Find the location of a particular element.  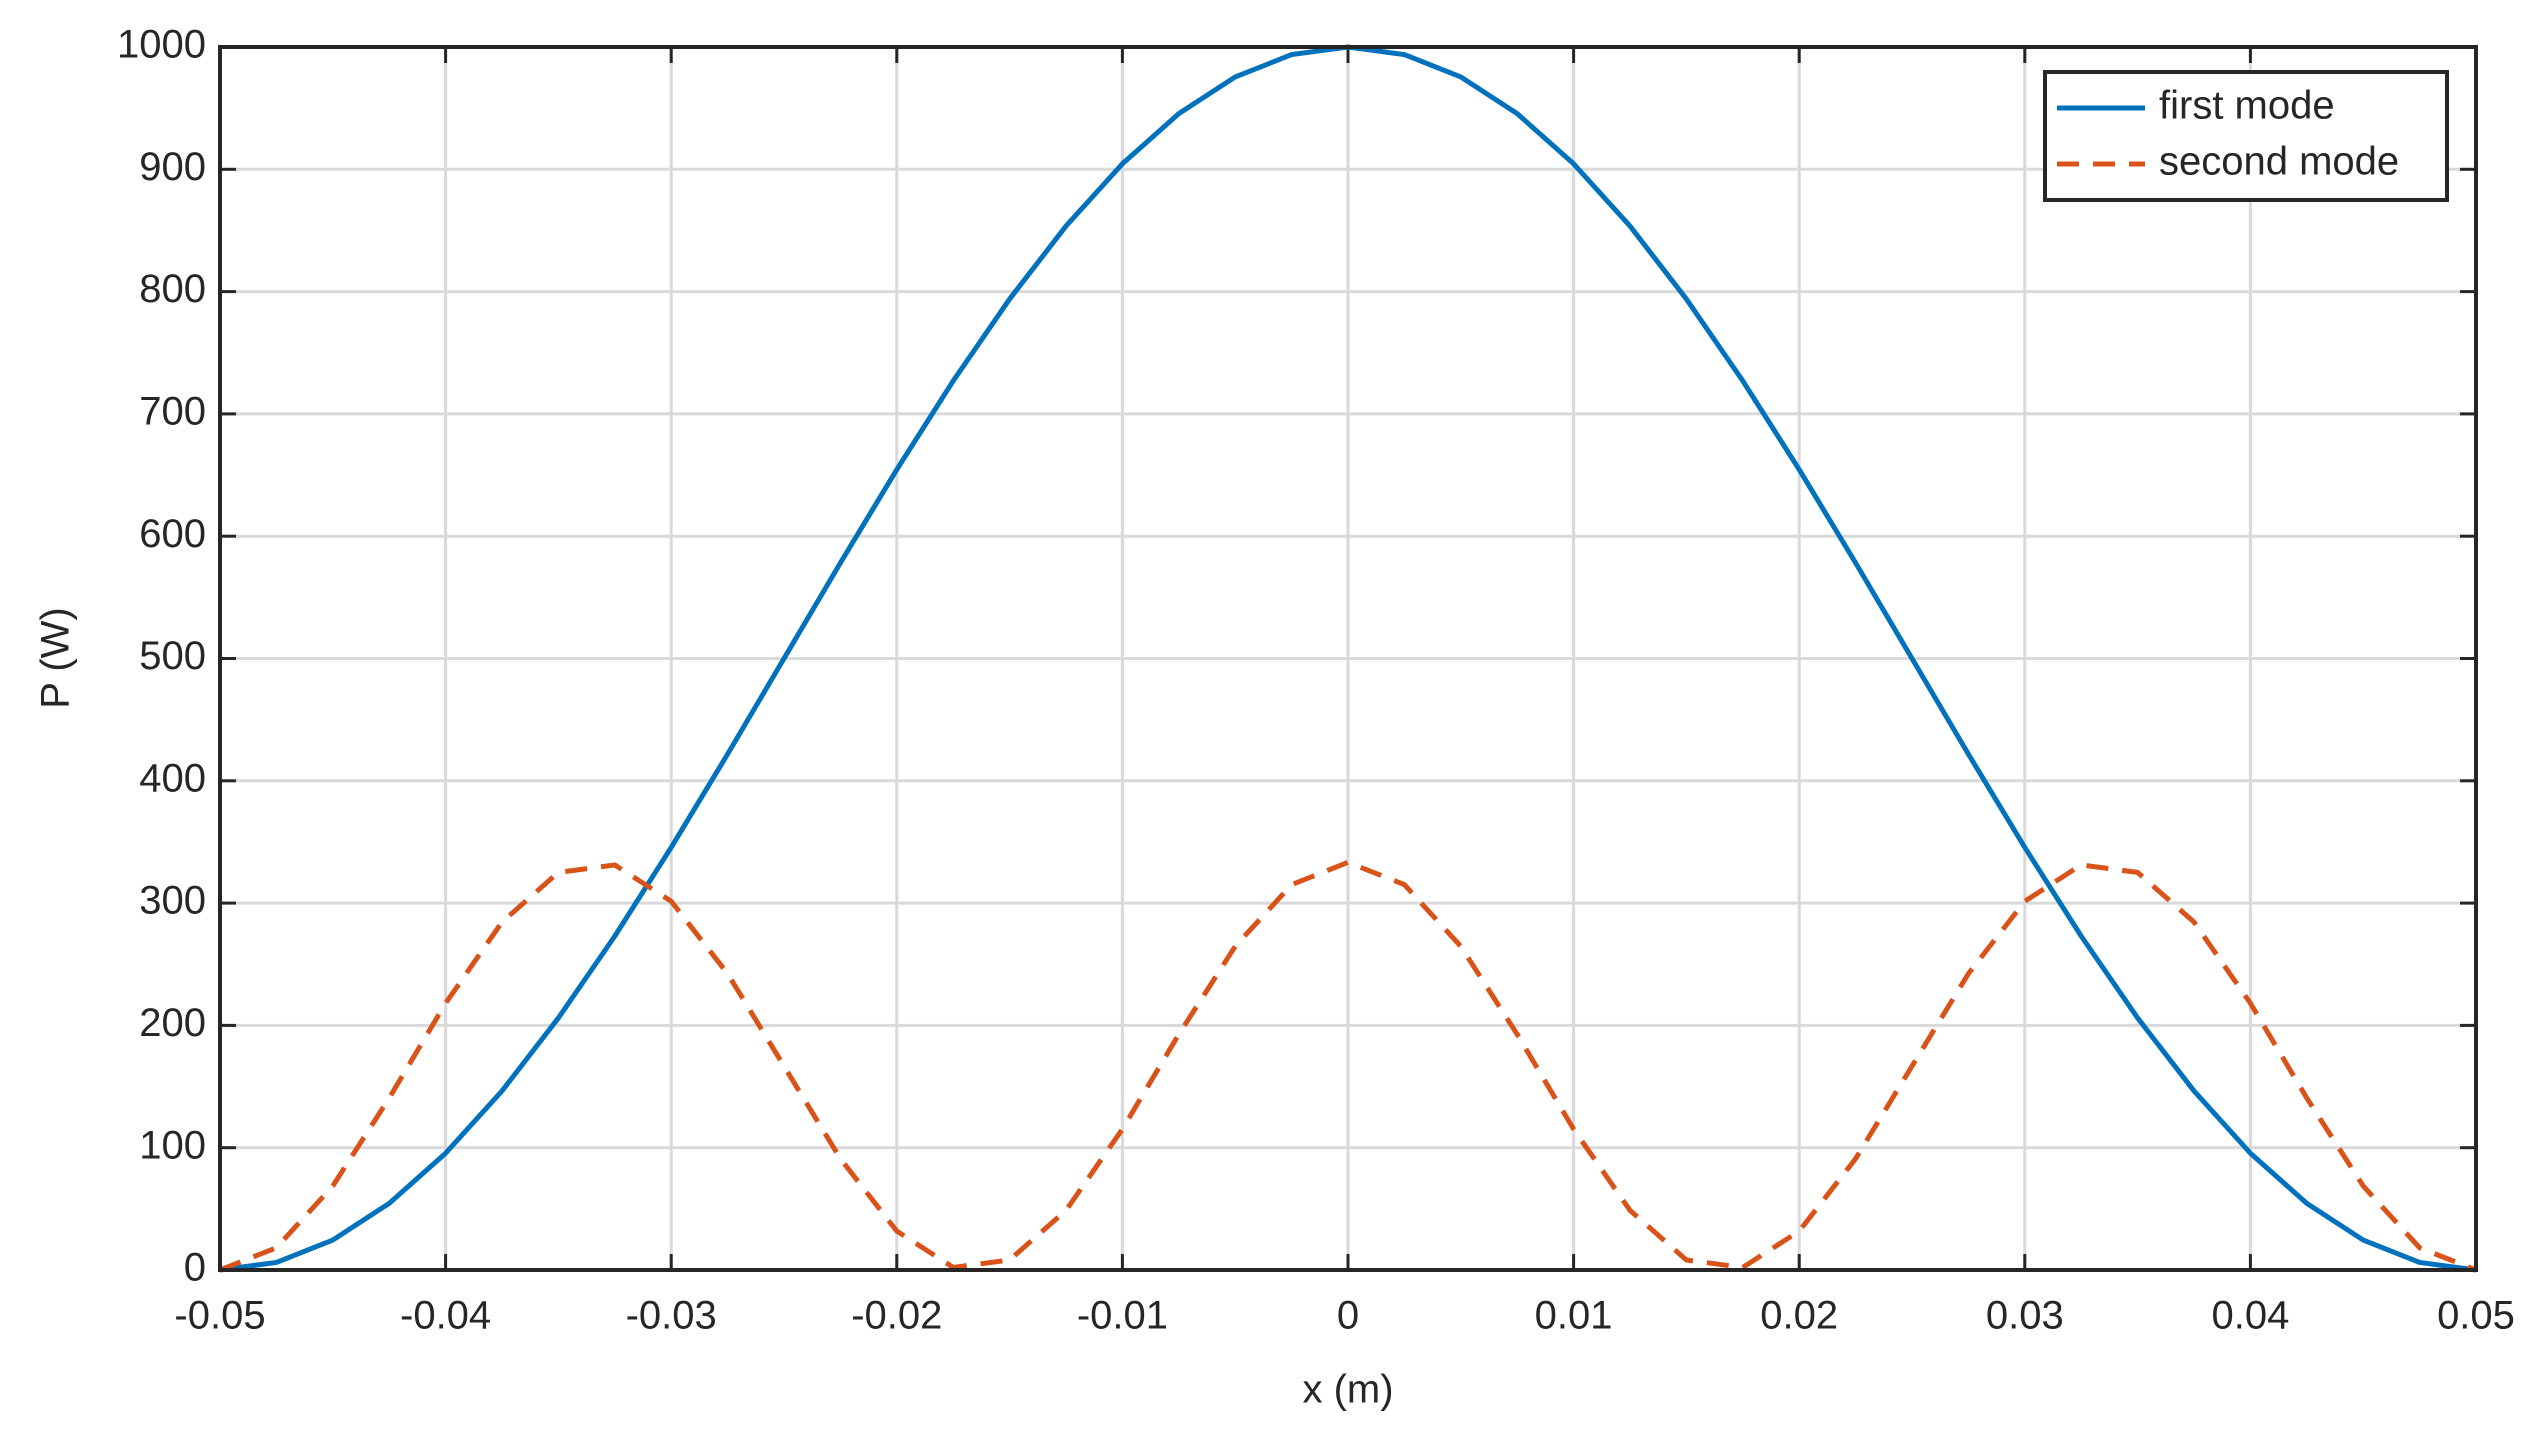

legend-label: second mode is located at coordinates (2279, 162).